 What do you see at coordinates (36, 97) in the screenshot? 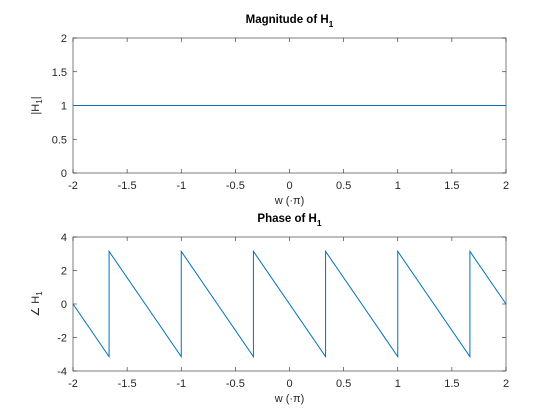
I see `magnitude-y-axis-label-suffix: |` at bounding box center [36, 97].